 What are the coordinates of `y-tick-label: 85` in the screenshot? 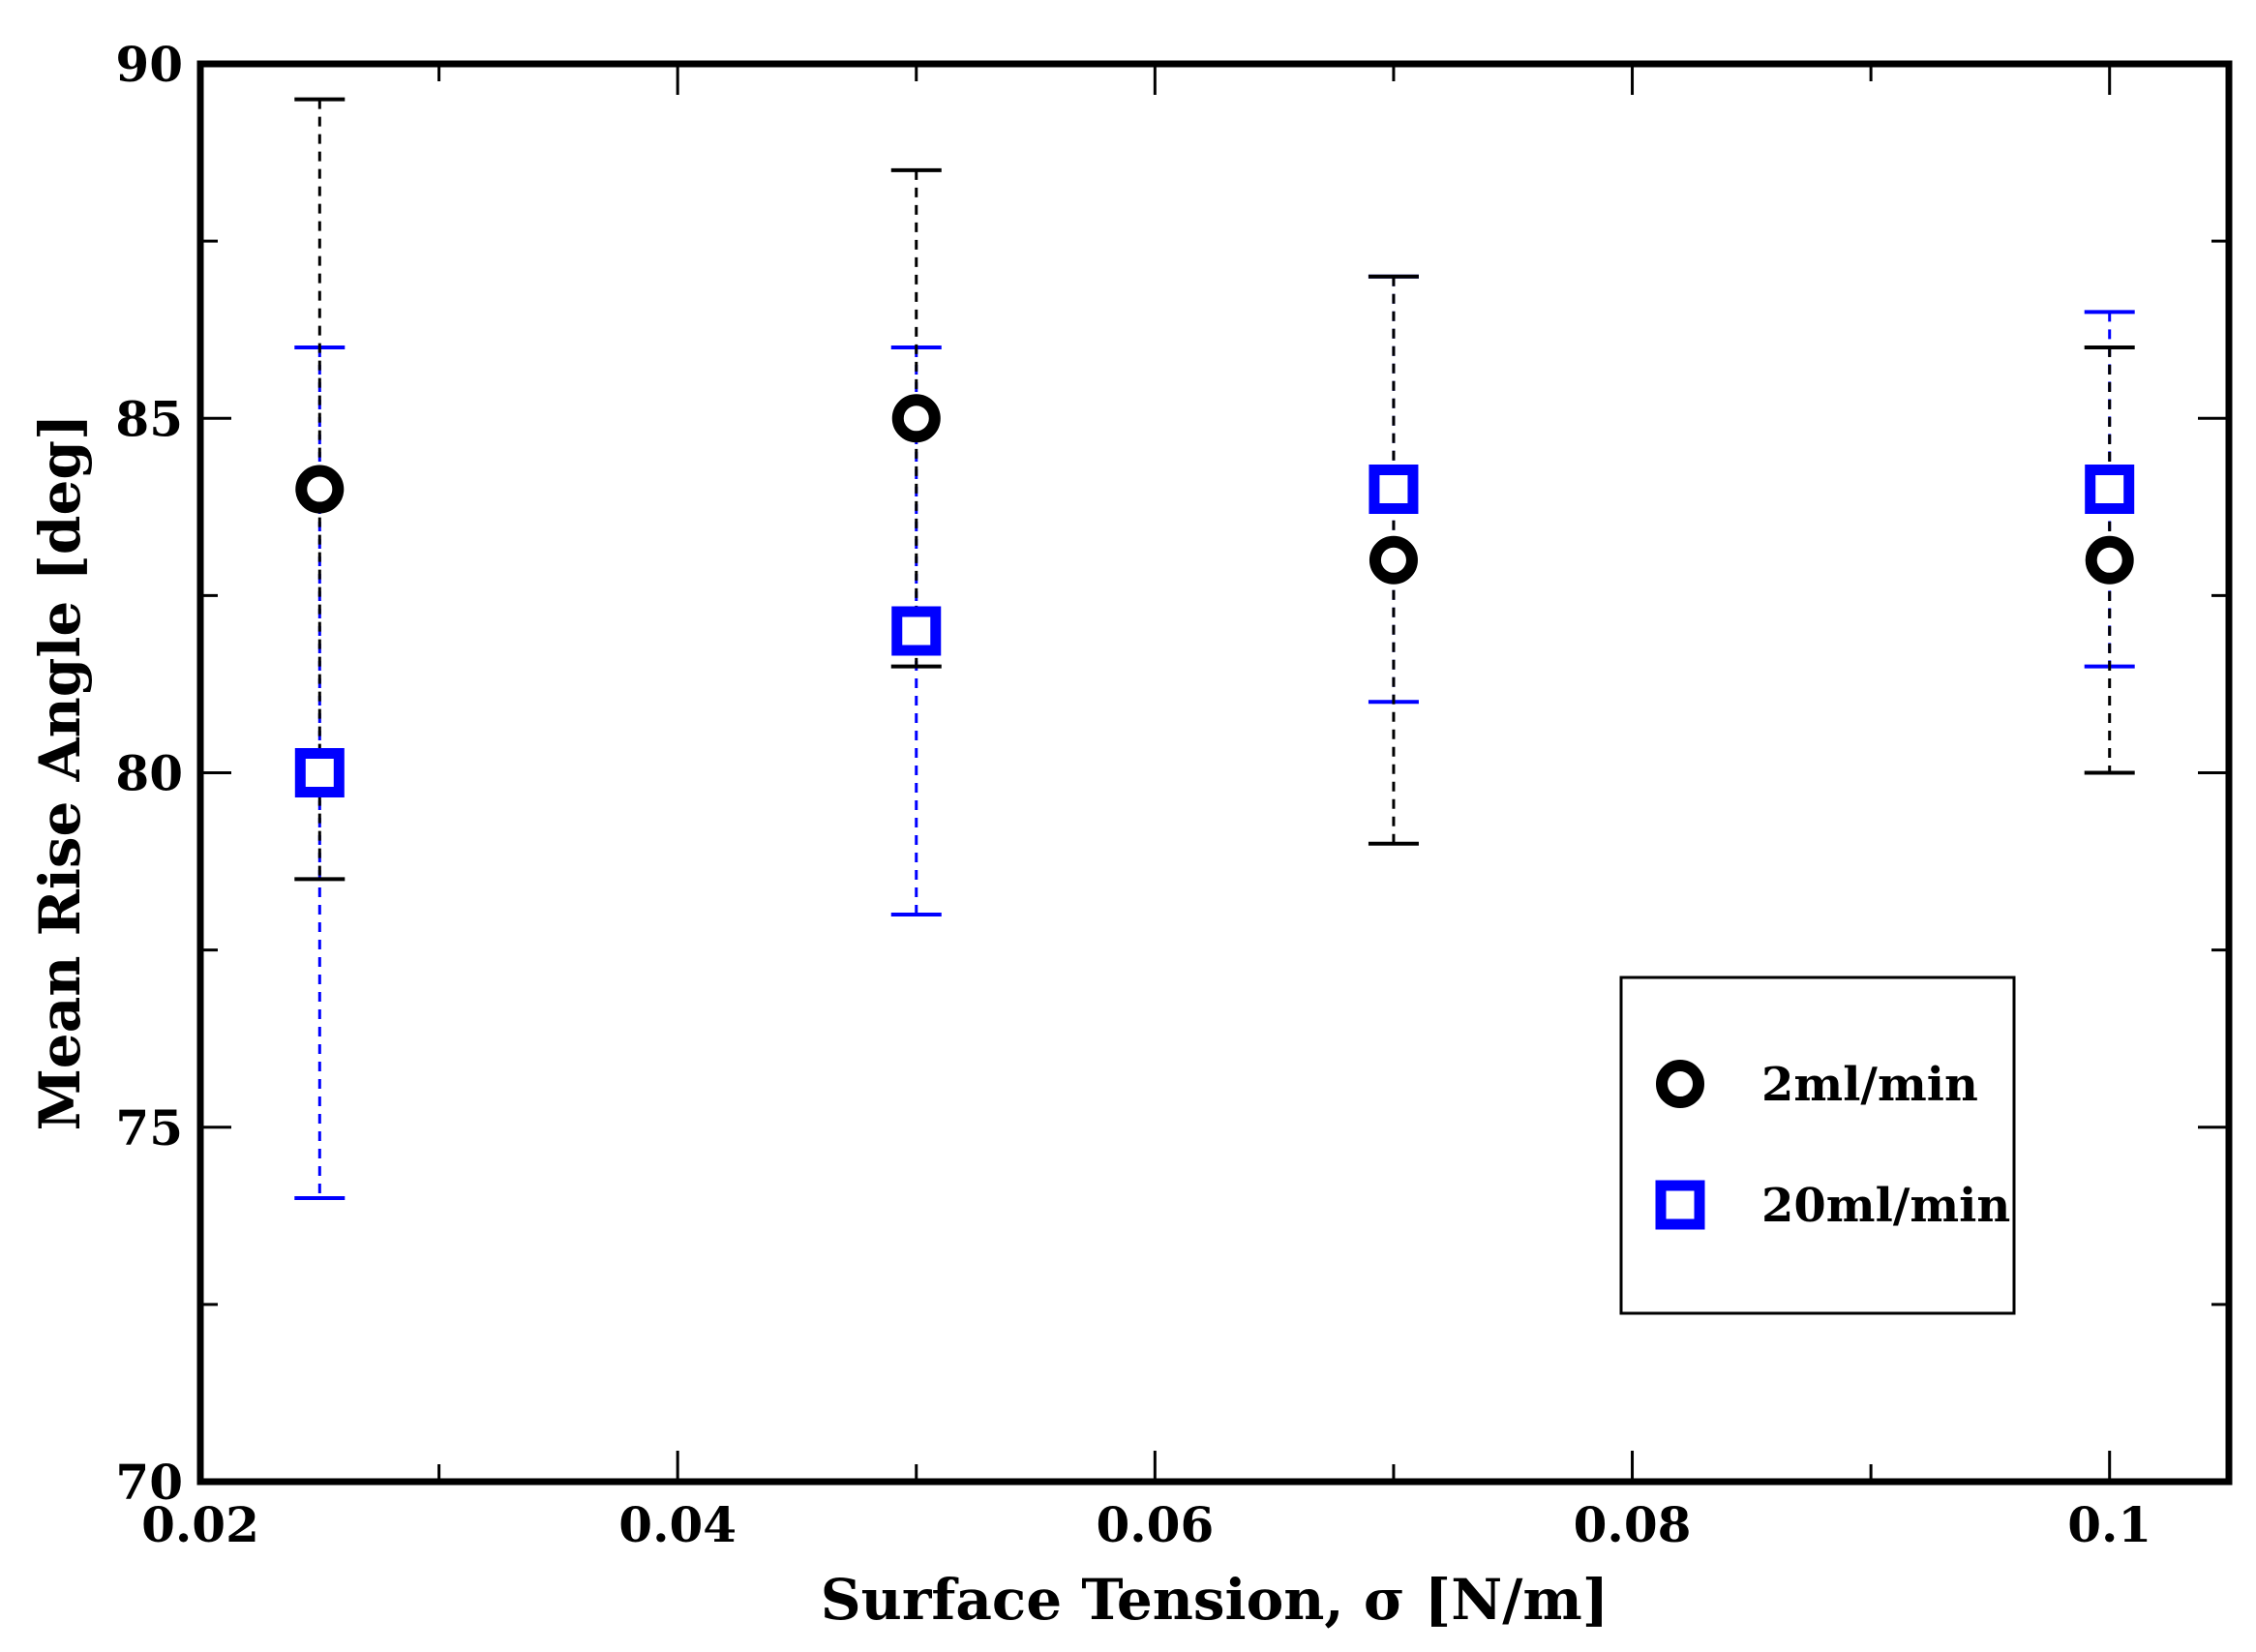 It's located at (149, 419).